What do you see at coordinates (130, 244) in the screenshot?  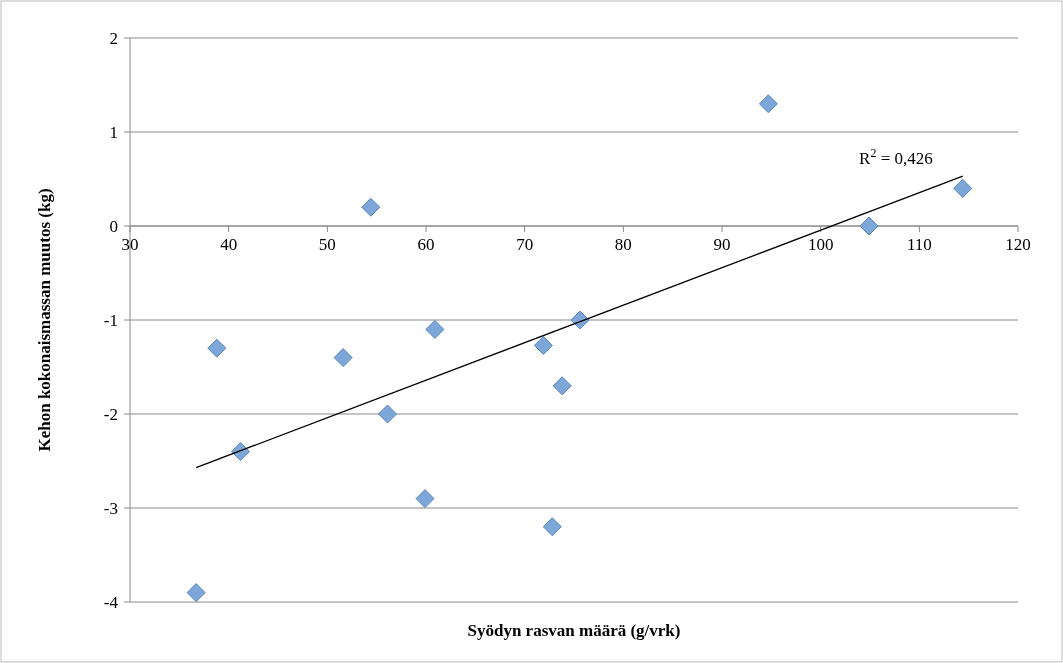 I see `x-tick-label: 30` at bounding box center [130, 244].